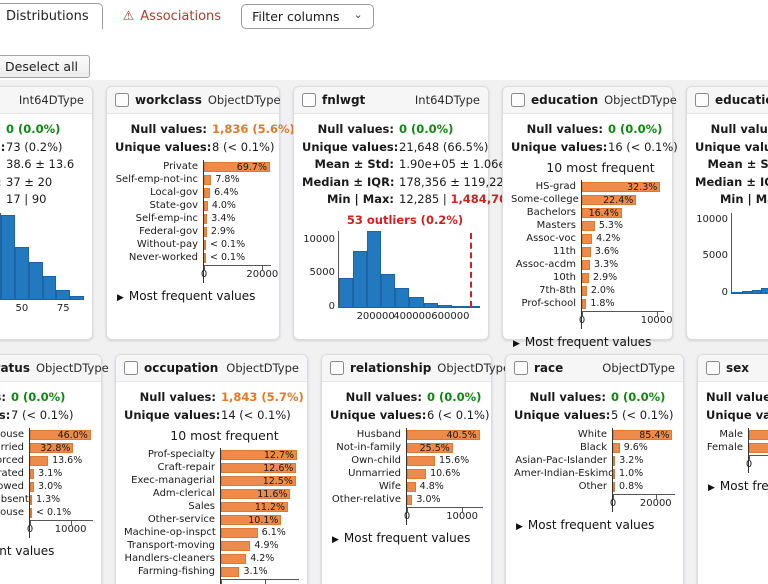  I want to click on card-header: occupation ObjectDType, so click(211, 368).